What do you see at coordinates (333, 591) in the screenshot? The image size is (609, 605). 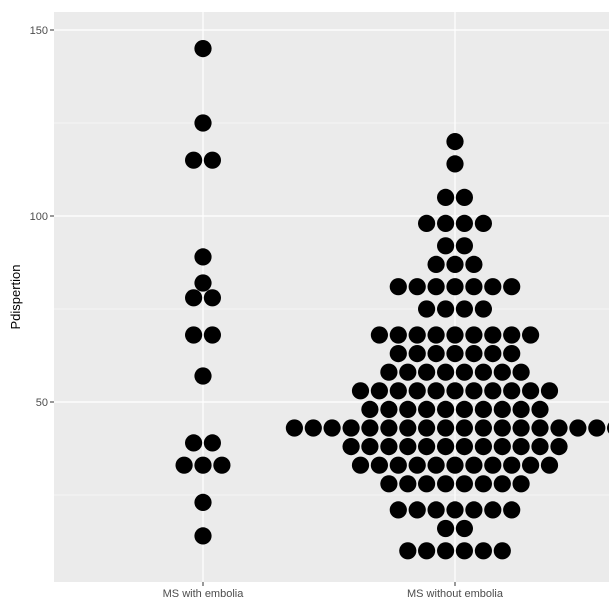 I see `x-axis: MS with embolia MS without embolia` at bounding box center [333, 591].